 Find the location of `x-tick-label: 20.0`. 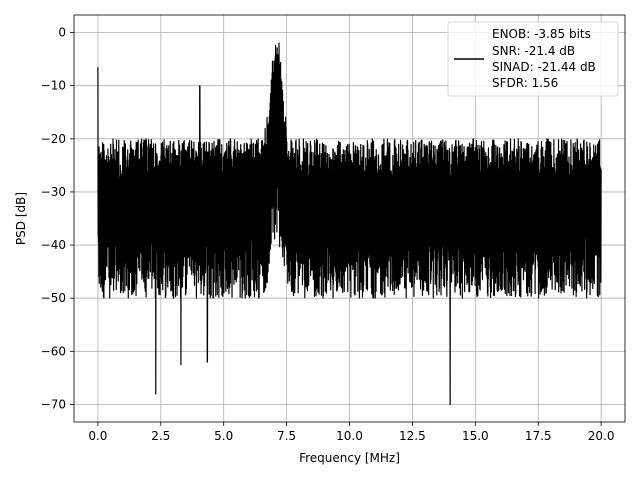

x-tick-label: 20.0 is located at coordinates (601, 436).